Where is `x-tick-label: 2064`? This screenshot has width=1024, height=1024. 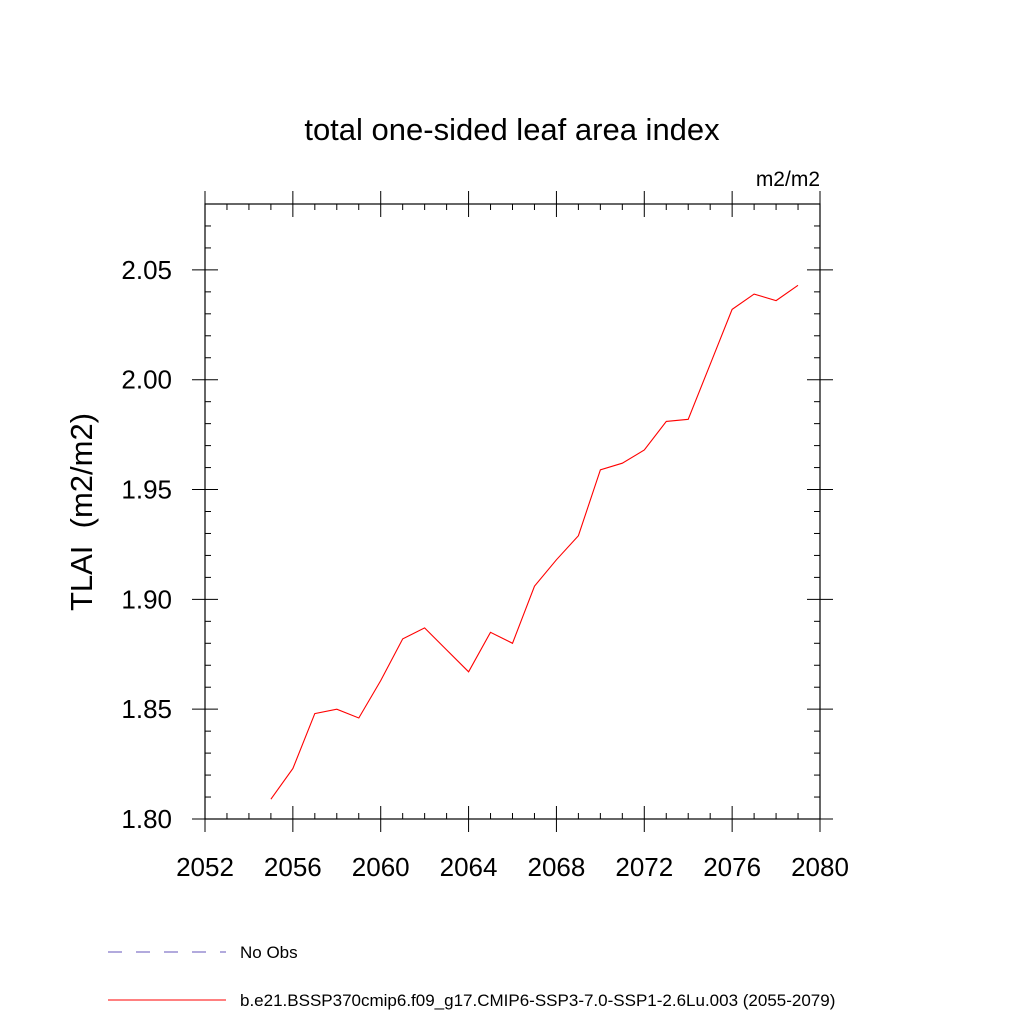 x-tick-label: 2064 is located at coordinates (469, 867).